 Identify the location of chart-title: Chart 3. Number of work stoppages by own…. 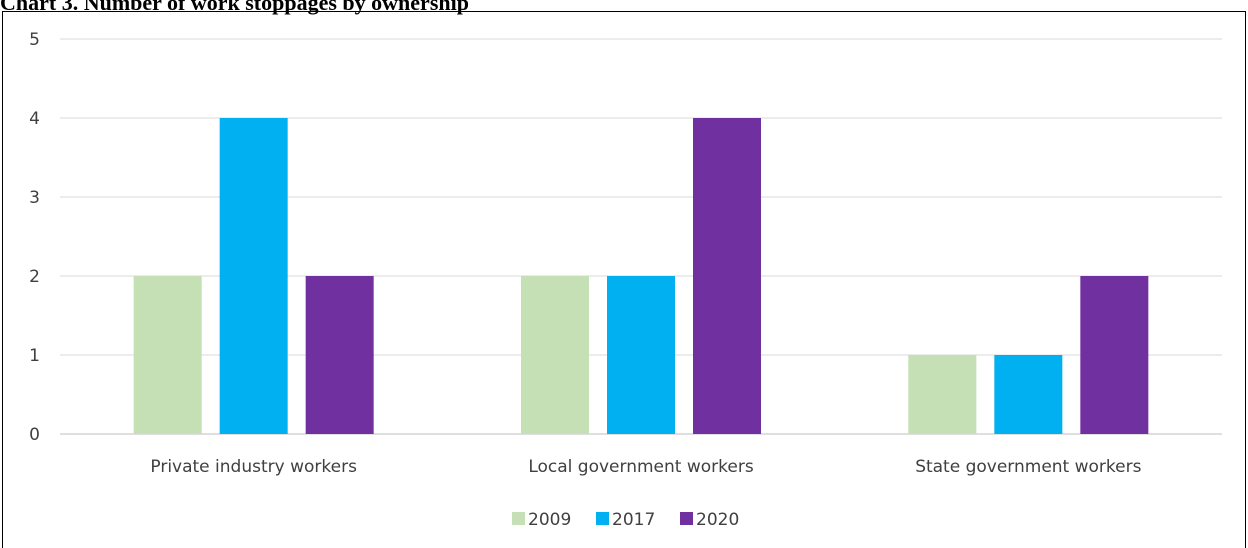
(234, 7).